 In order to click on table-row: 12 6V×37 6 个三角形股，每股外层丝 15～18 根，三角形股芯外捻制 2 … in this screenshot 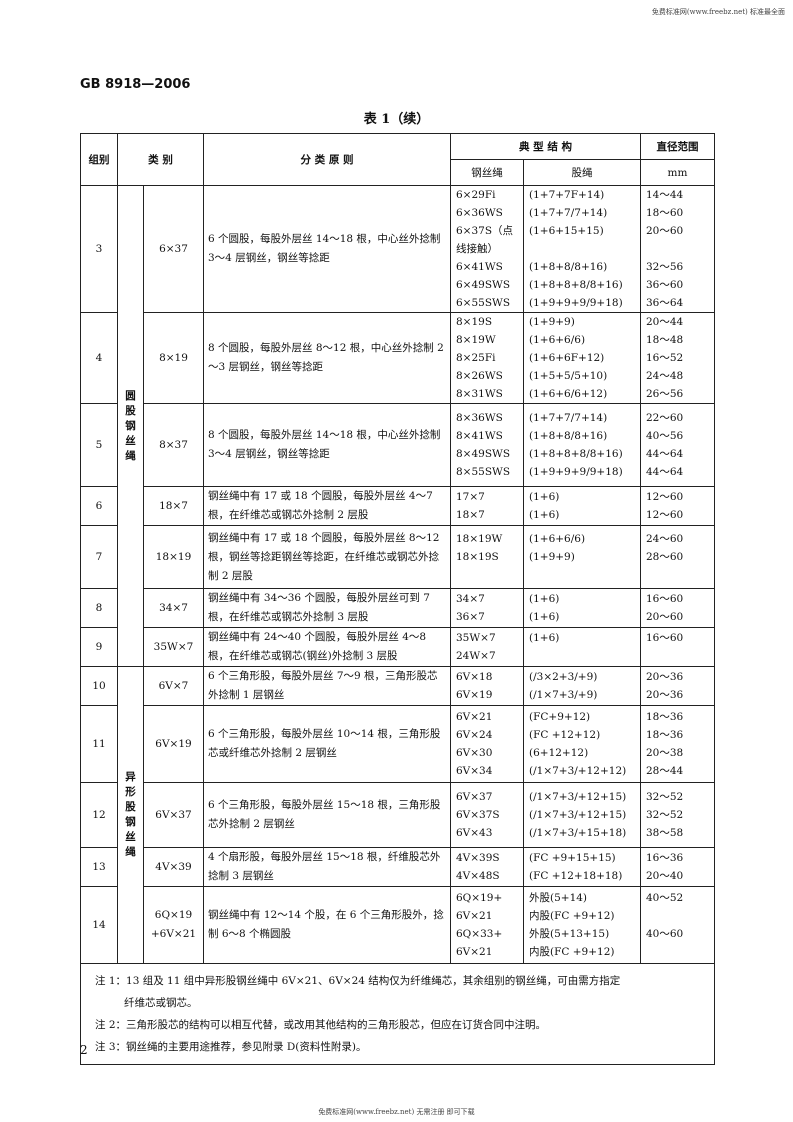, I will do `click(397, 815)`.